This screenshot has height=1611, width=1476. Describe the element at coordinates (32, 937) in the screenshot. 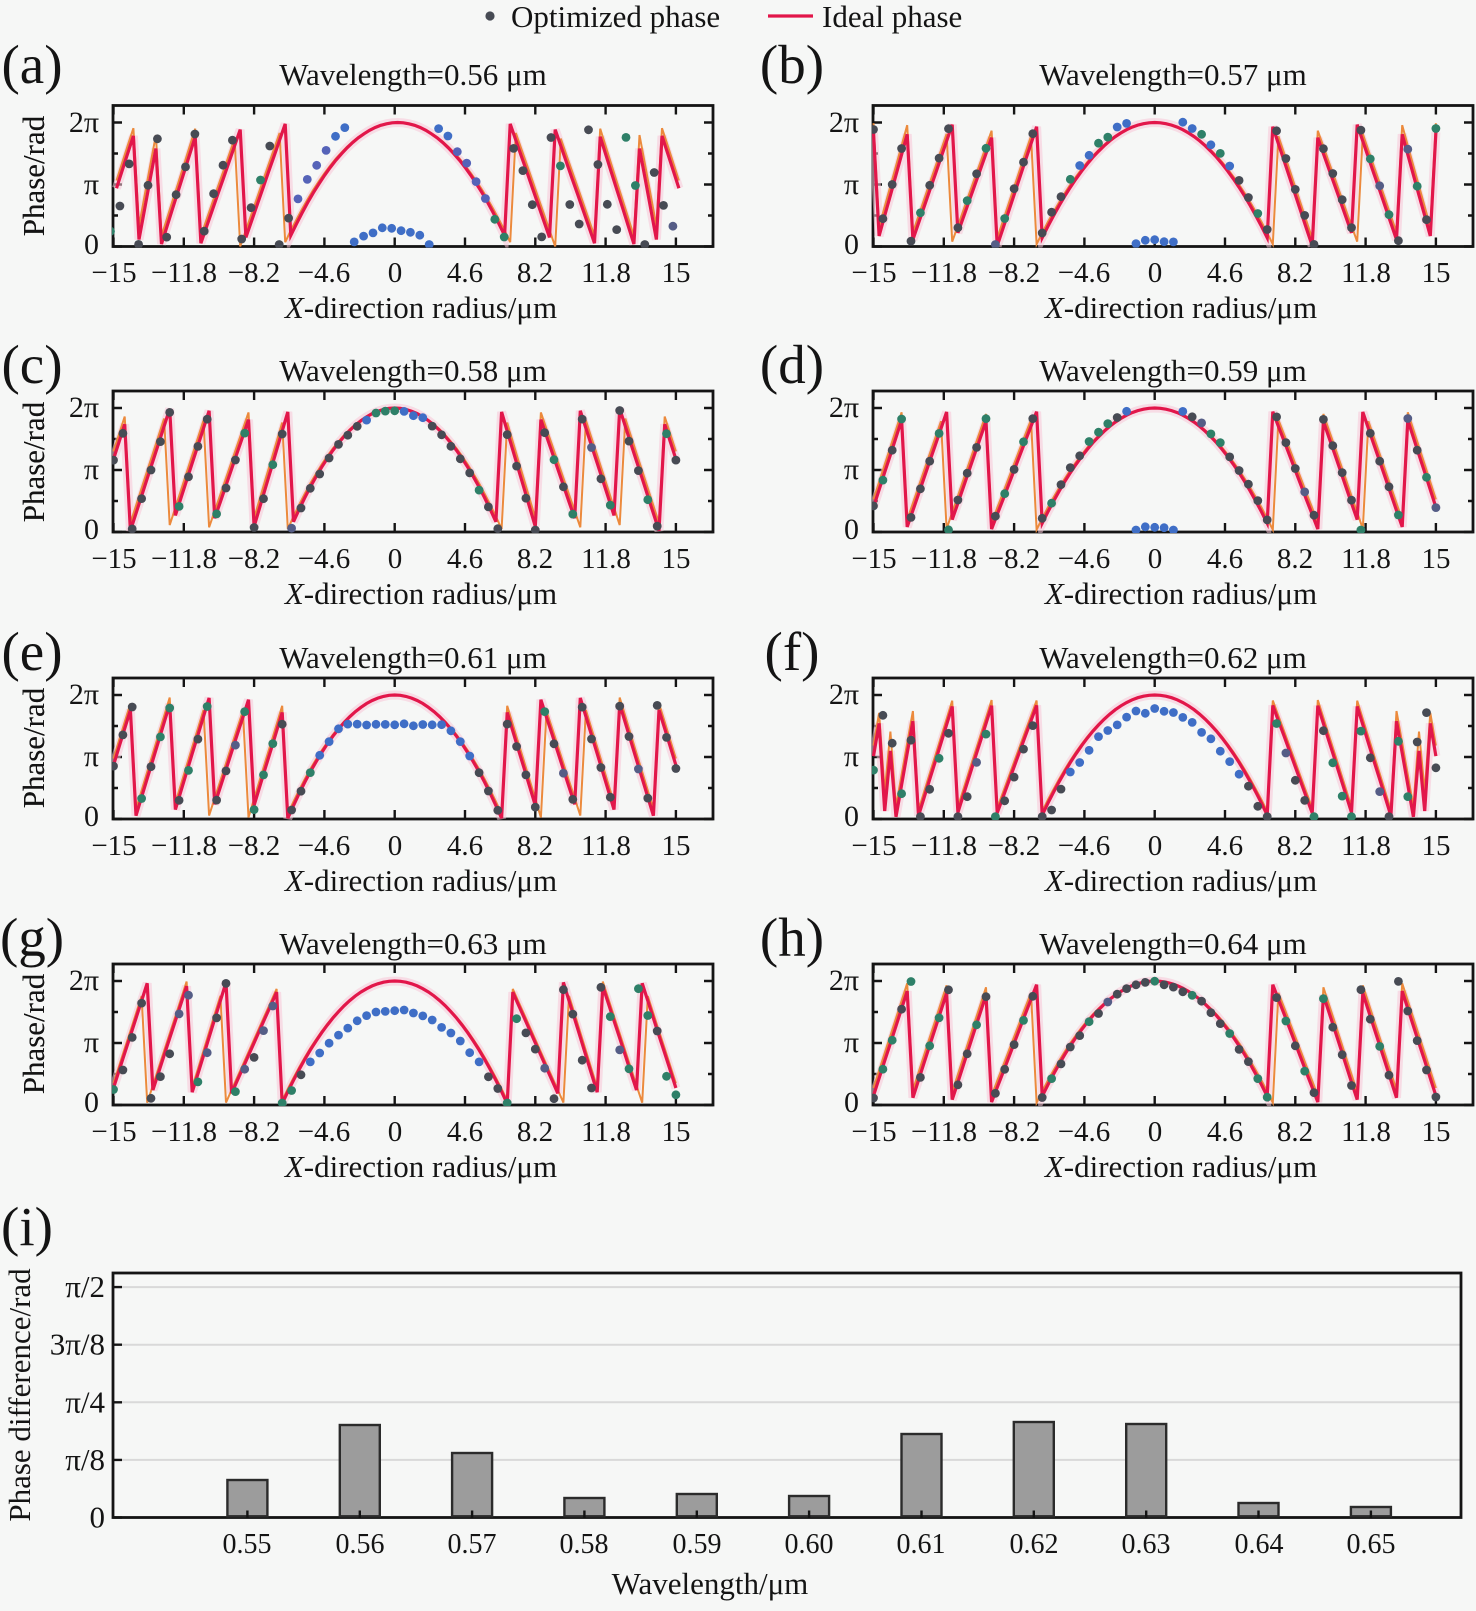

I see `svg-text: (g)` at that location.